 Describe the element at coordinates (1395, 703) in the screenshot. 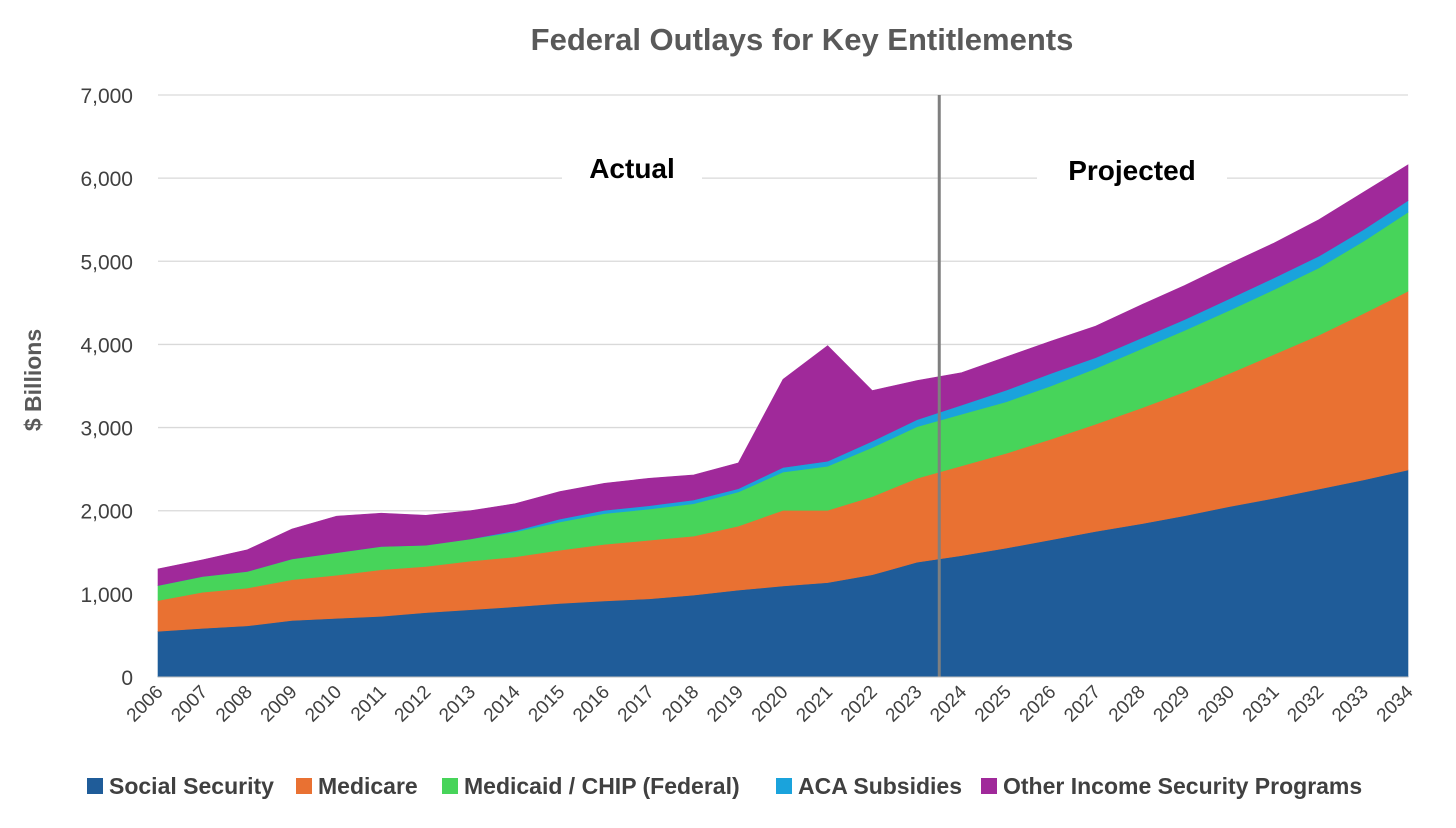

I see `x-tick-label: 2034` at that location.